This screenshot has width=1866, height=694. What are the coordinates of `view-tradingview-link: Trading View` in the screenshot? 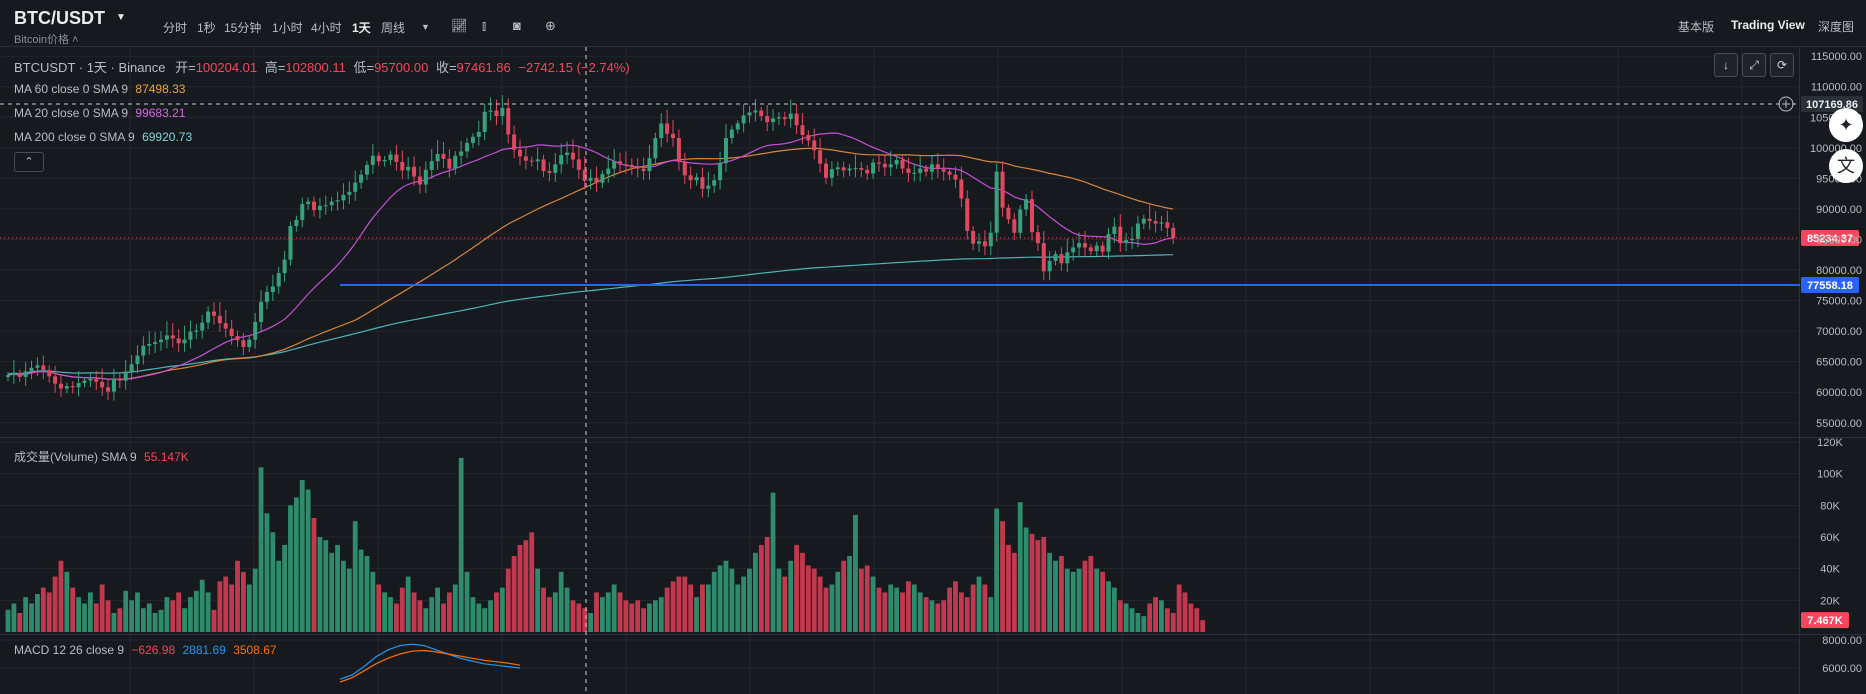 It's located at (1768, 25).